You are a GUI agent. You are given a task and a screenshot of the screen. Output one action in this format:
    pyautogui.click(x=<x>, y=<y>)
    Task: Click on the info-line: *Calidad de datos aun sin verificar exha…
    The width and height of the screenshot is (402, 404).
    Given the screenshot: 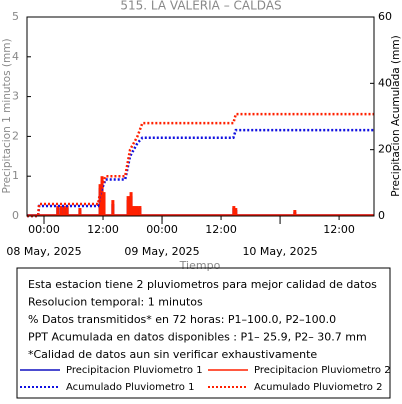 What is the action you would take?
    pyautogui.click(x=172, y=354)
    